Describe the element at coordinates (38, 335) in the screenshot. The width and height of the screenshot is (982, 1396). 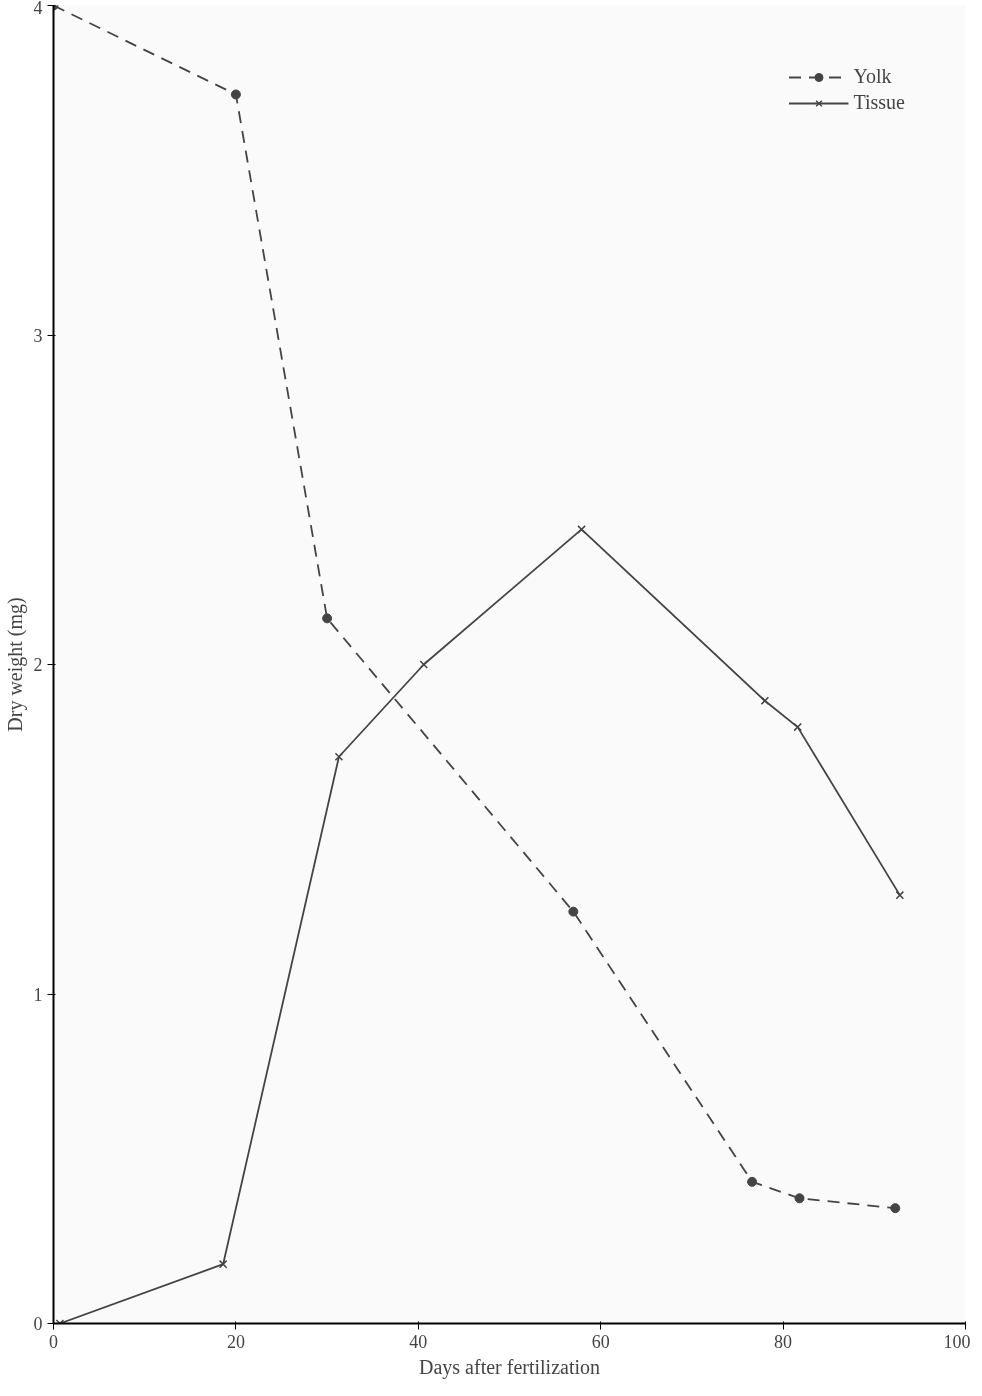
I see `y-tick-label: 3` at that location.